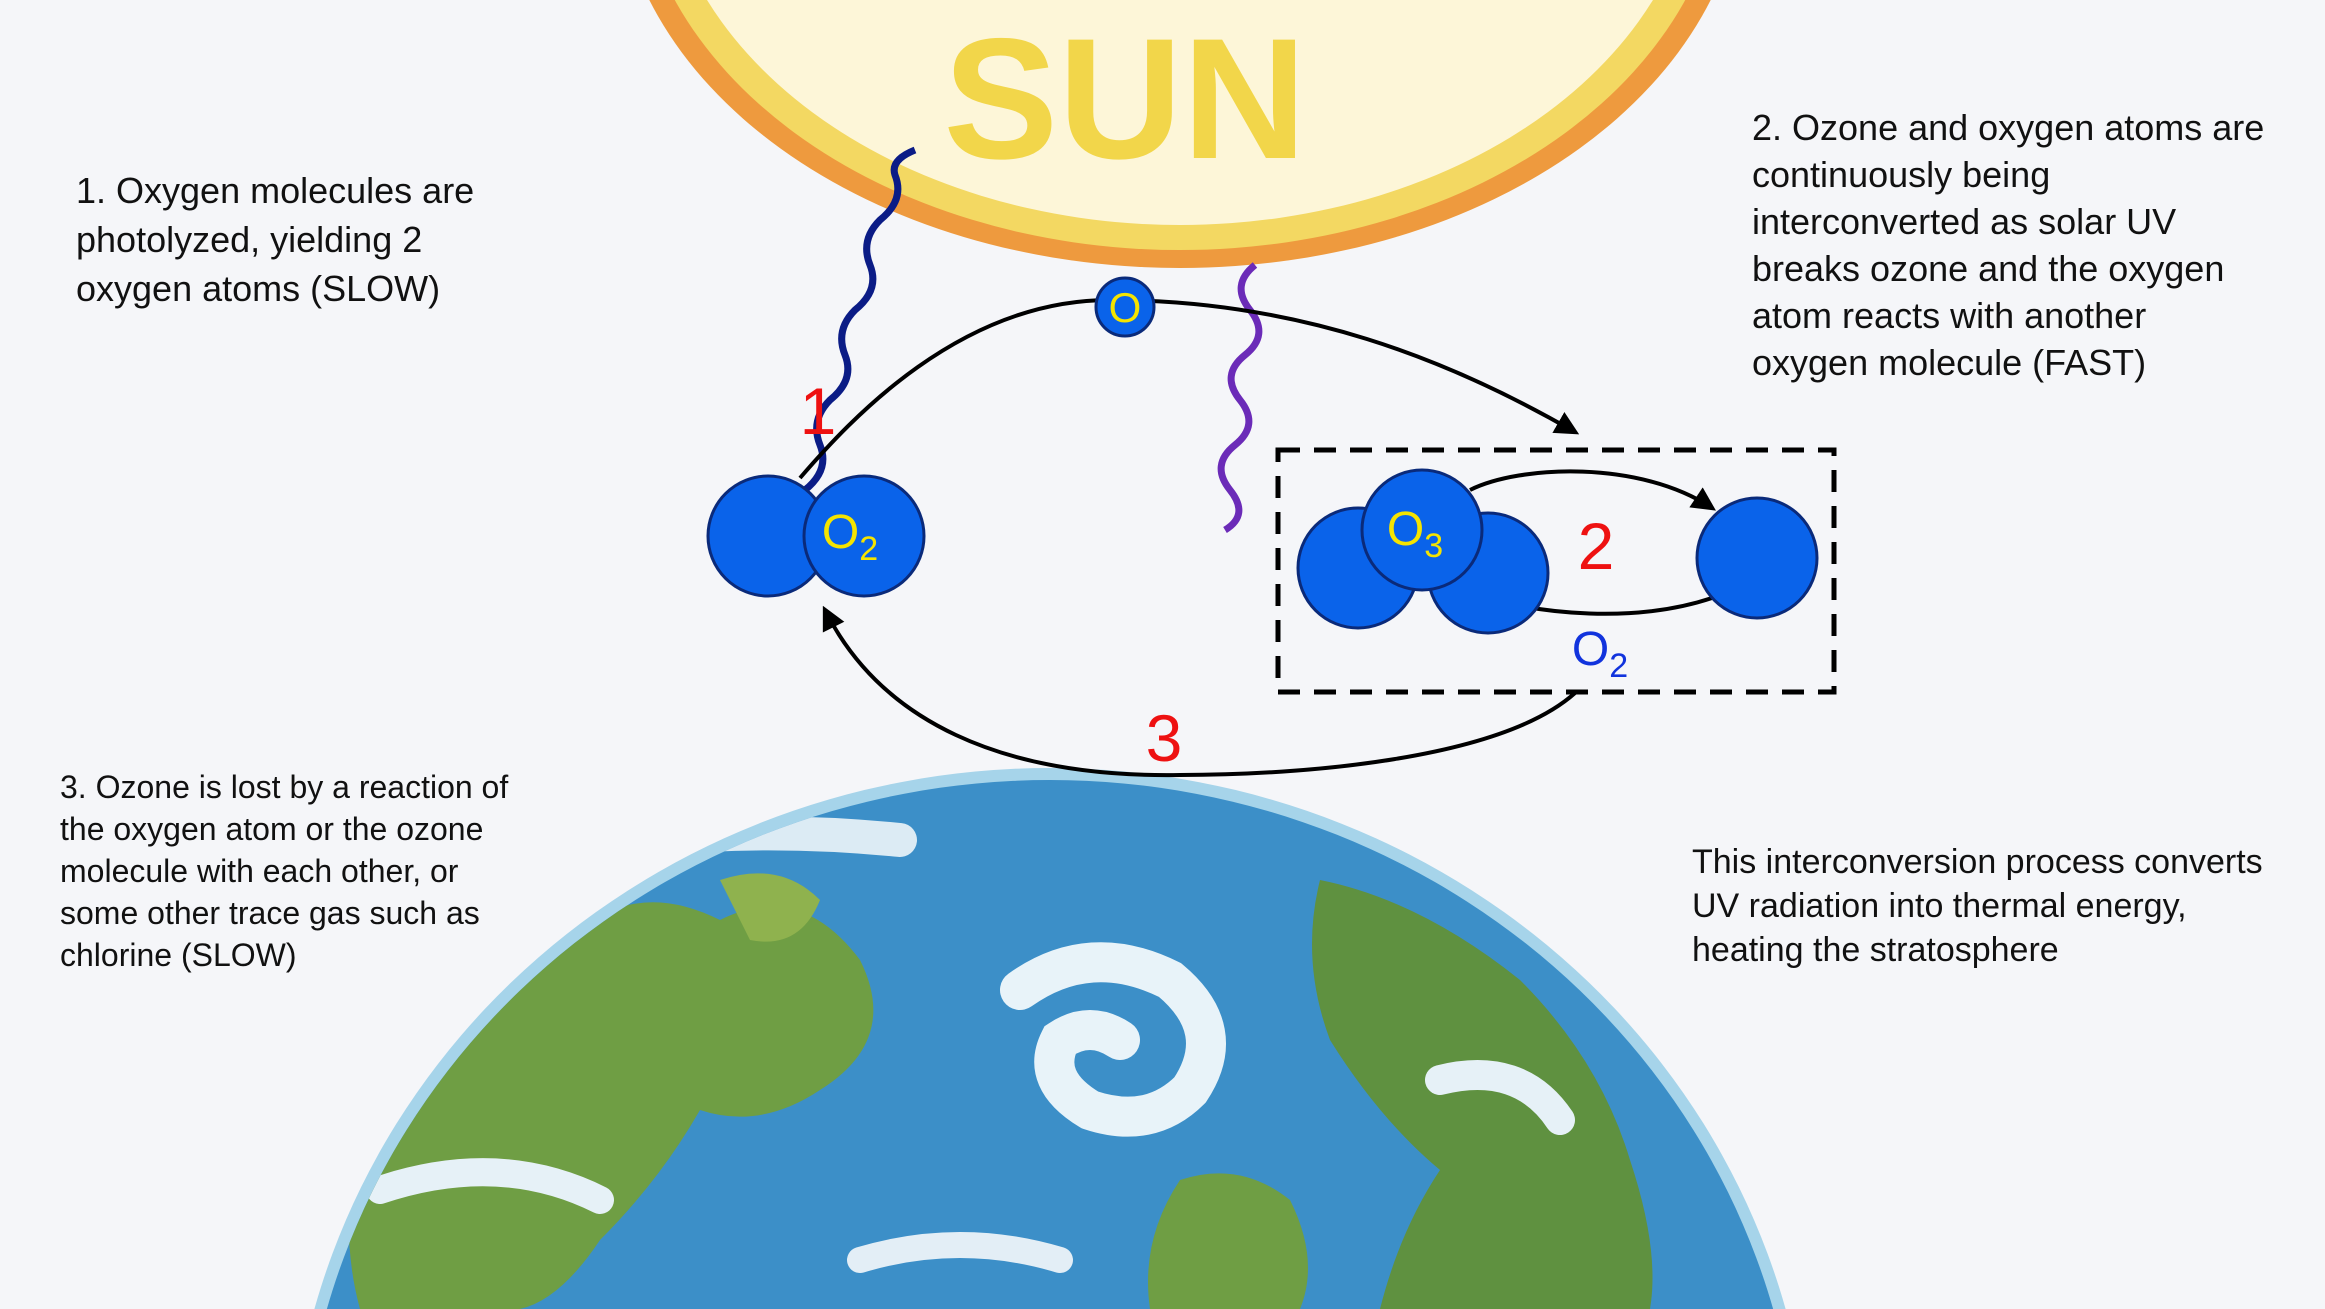 The image size is (2325, 1309). I want to click on arrow-o3-to-o, so click(1592, 490).